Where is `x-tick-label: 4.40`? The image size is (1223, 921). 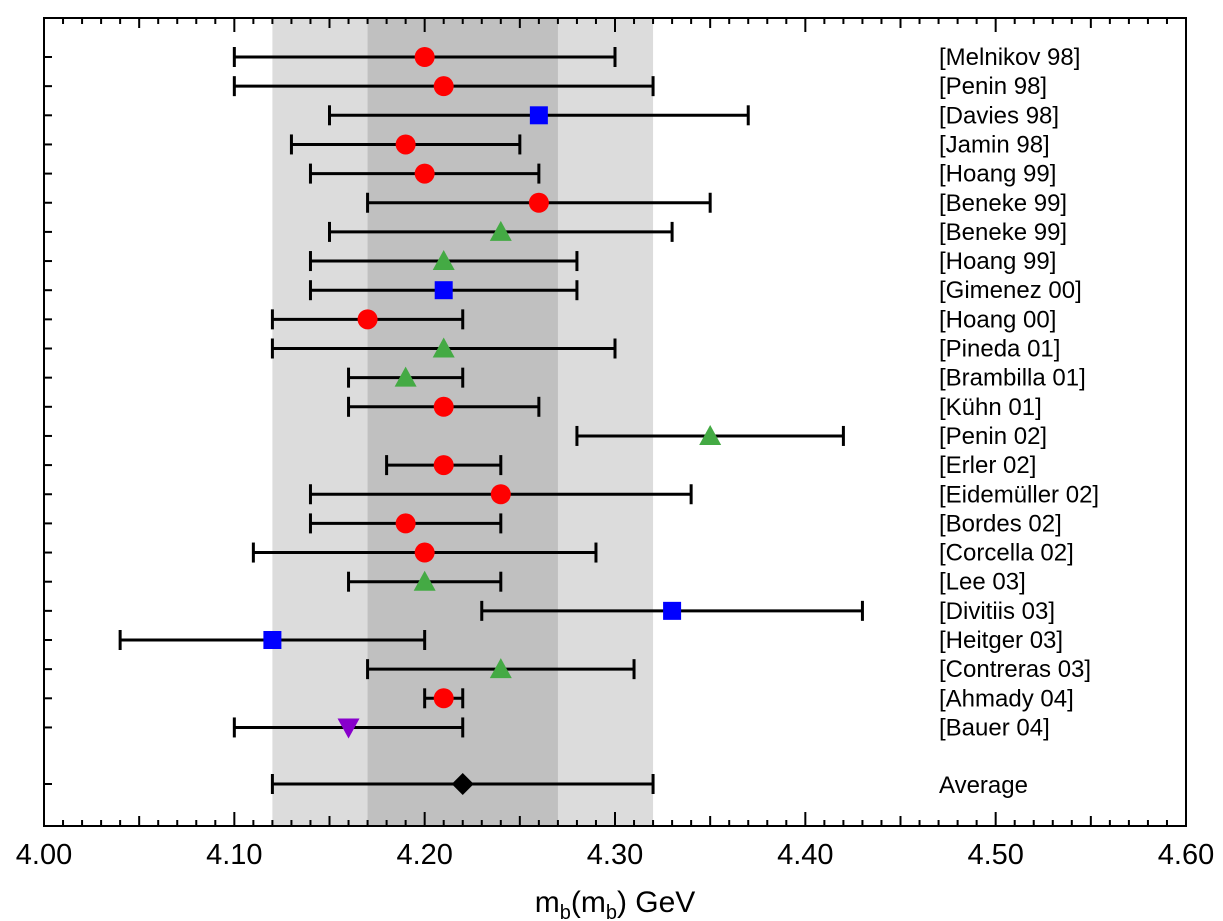
x-tick-label: 4.40 is located at coordinates (805, 855).